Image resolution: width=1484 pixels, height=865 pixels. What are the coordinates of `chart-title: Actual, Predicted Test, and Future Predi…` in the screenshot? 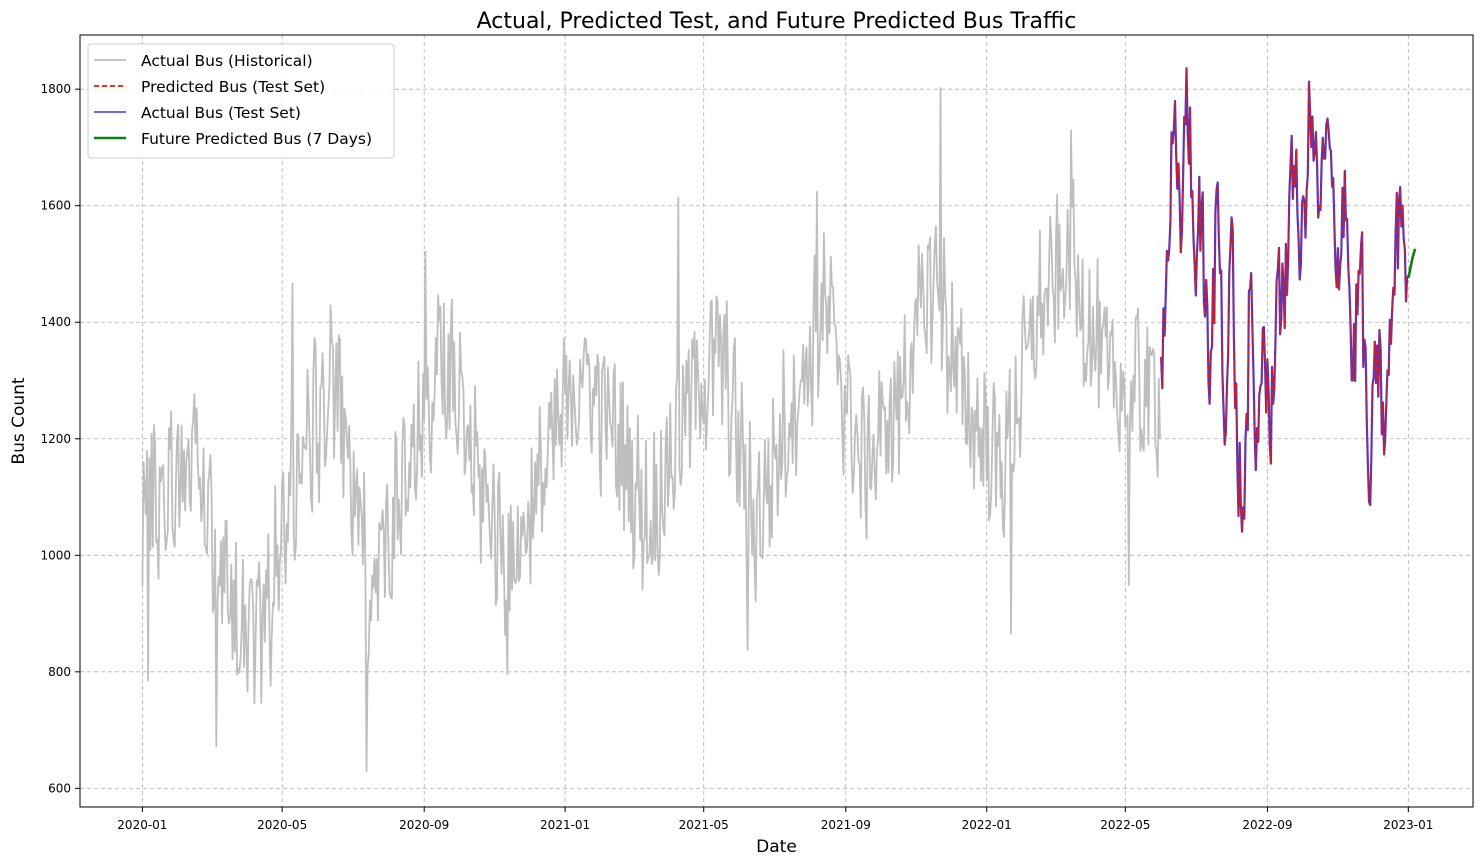 It's located at (777, 21).